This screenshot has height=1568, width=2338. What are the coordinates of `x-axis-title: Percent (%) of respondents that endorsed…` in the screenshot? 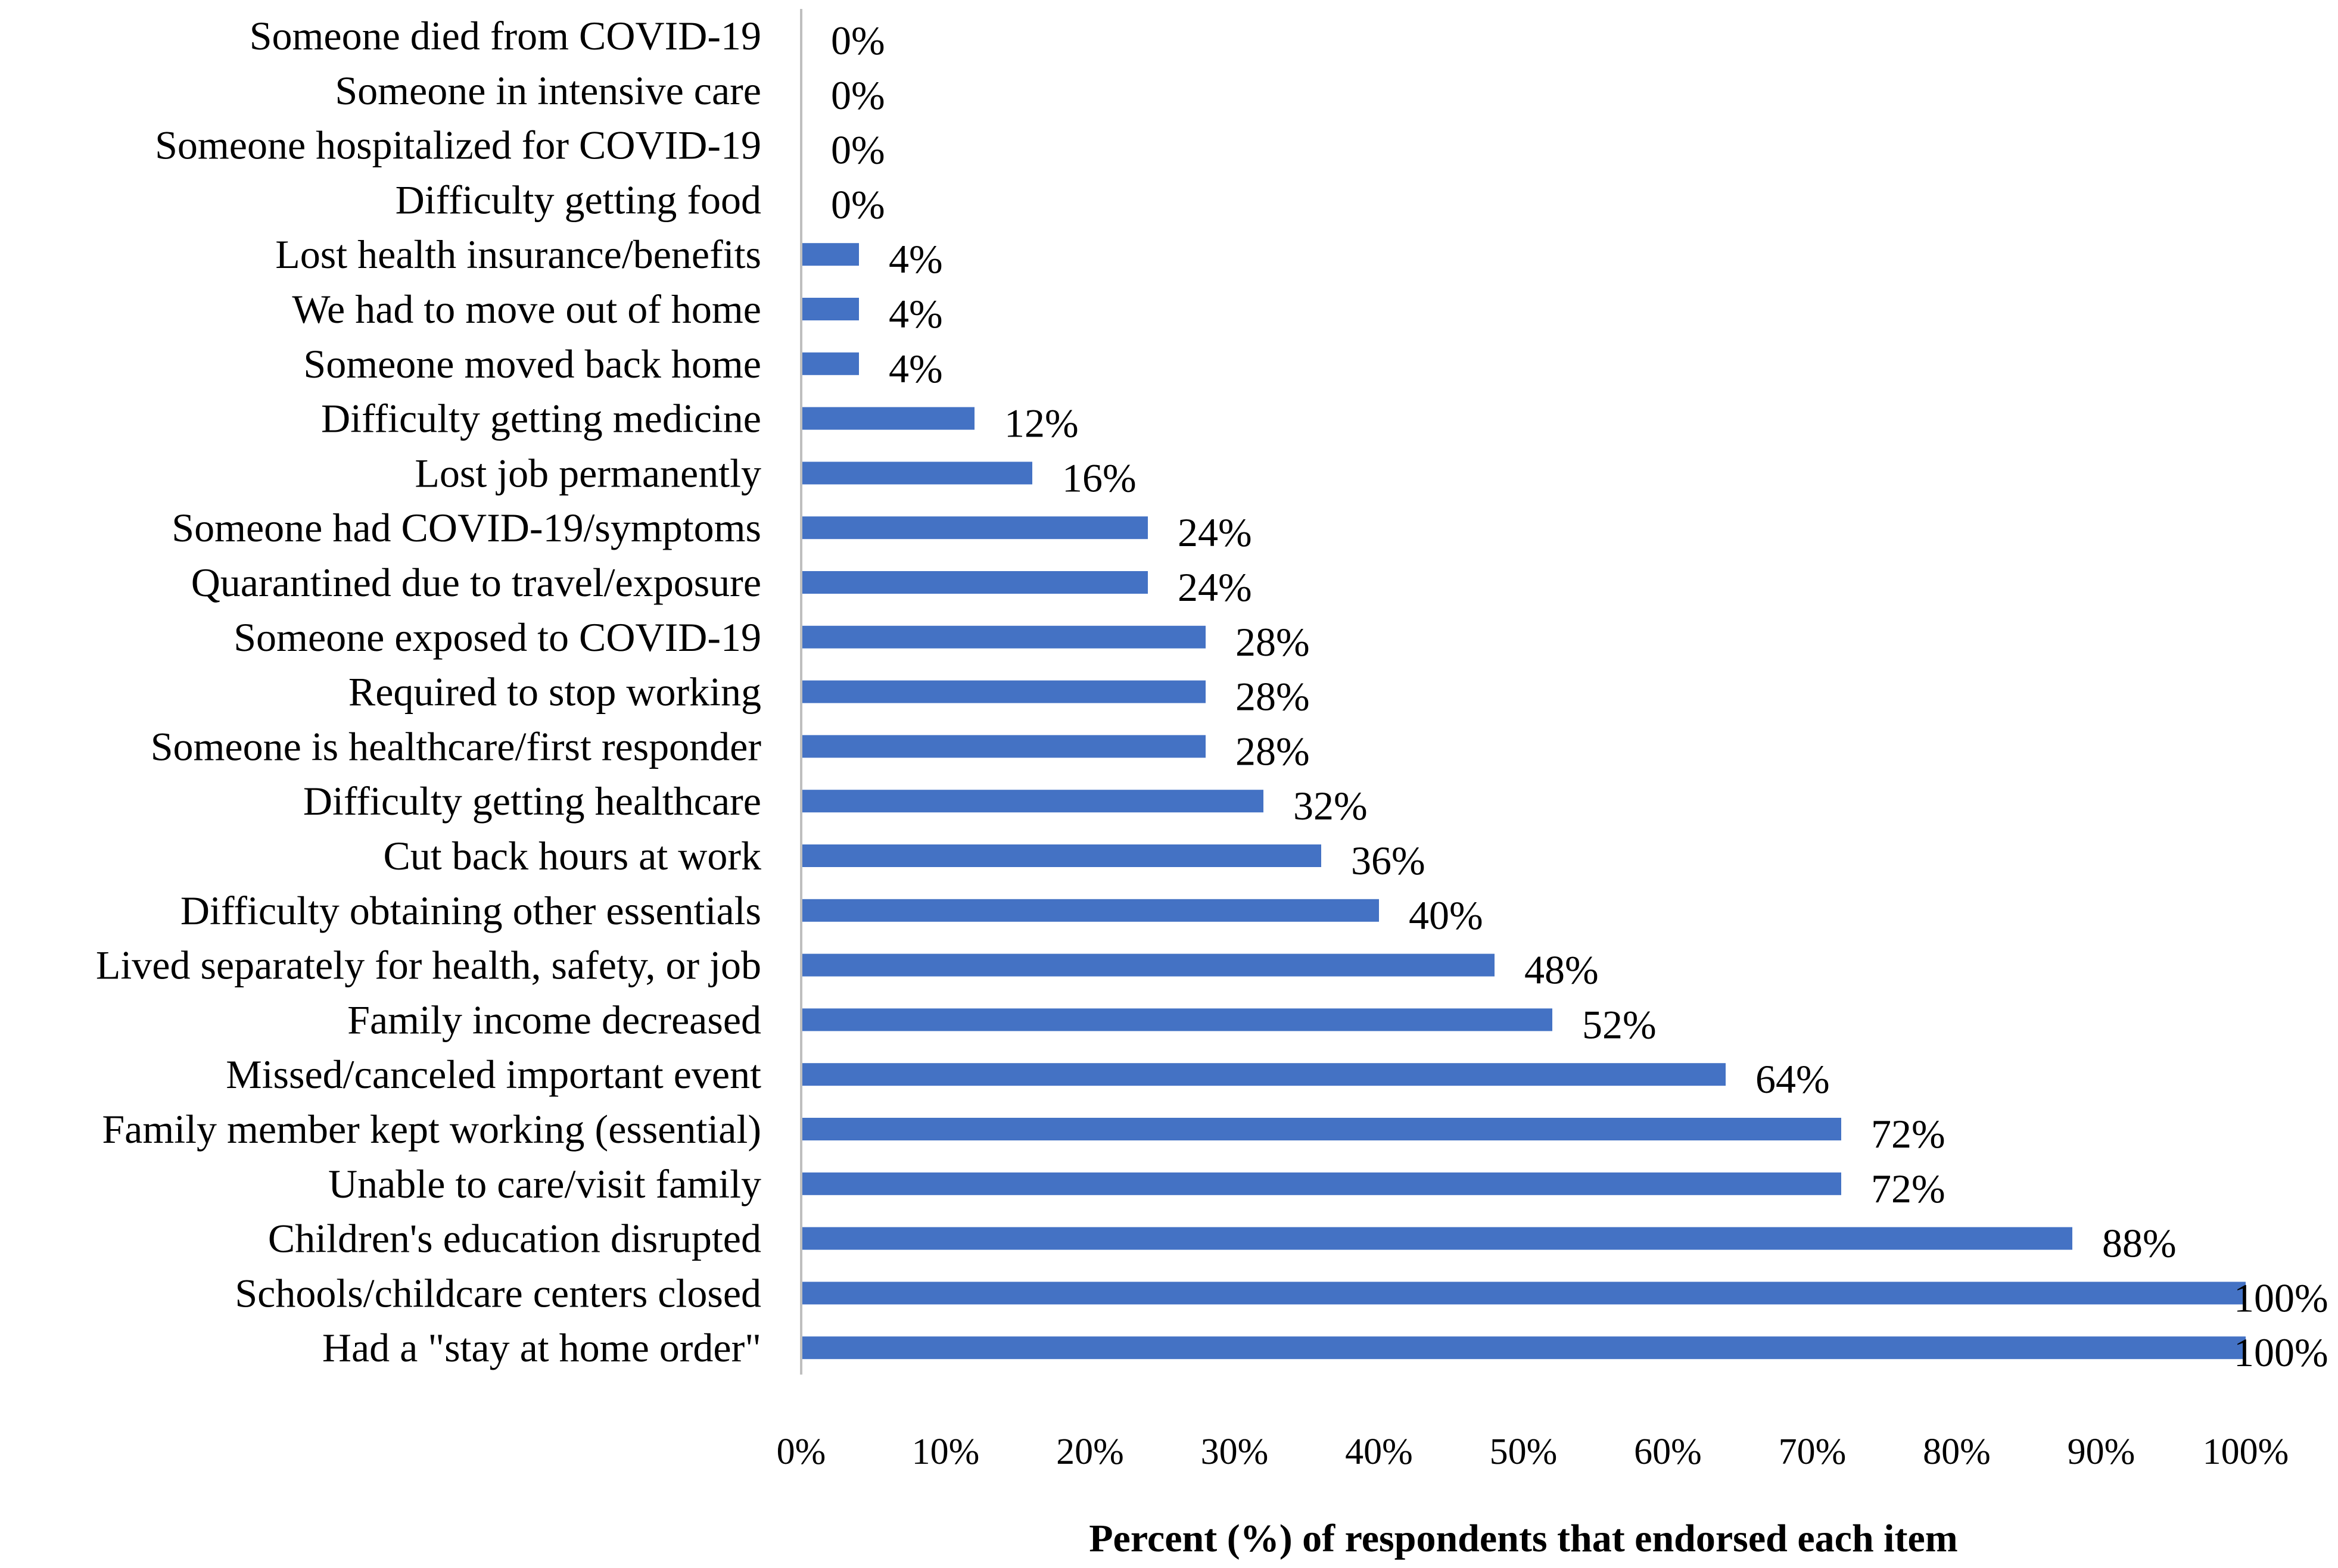 It's located at (1523, 1538).